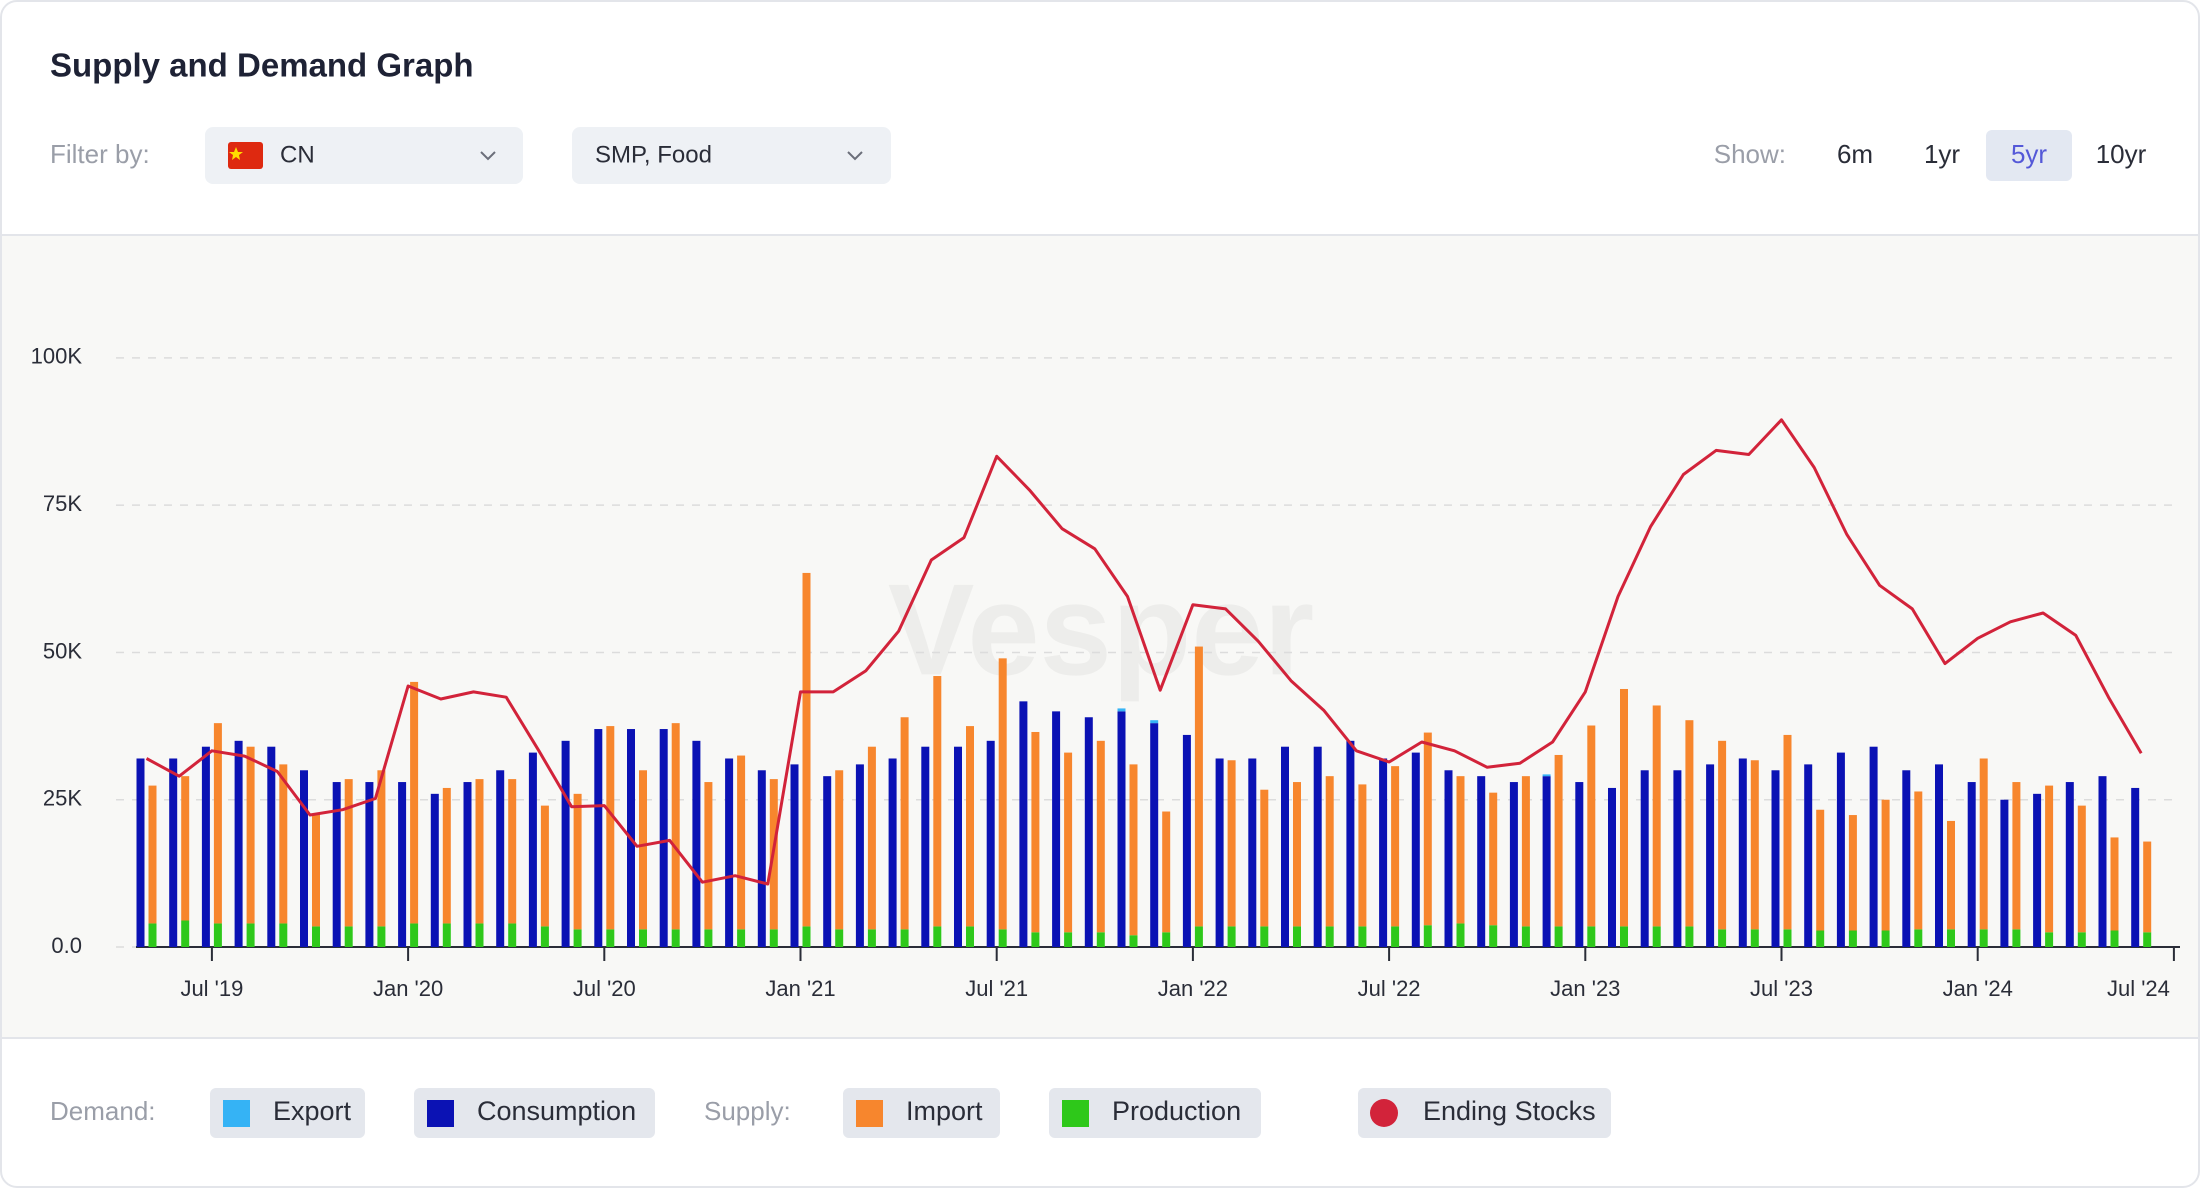  I want to click on legend-label: Production, so click(1176, 1111).